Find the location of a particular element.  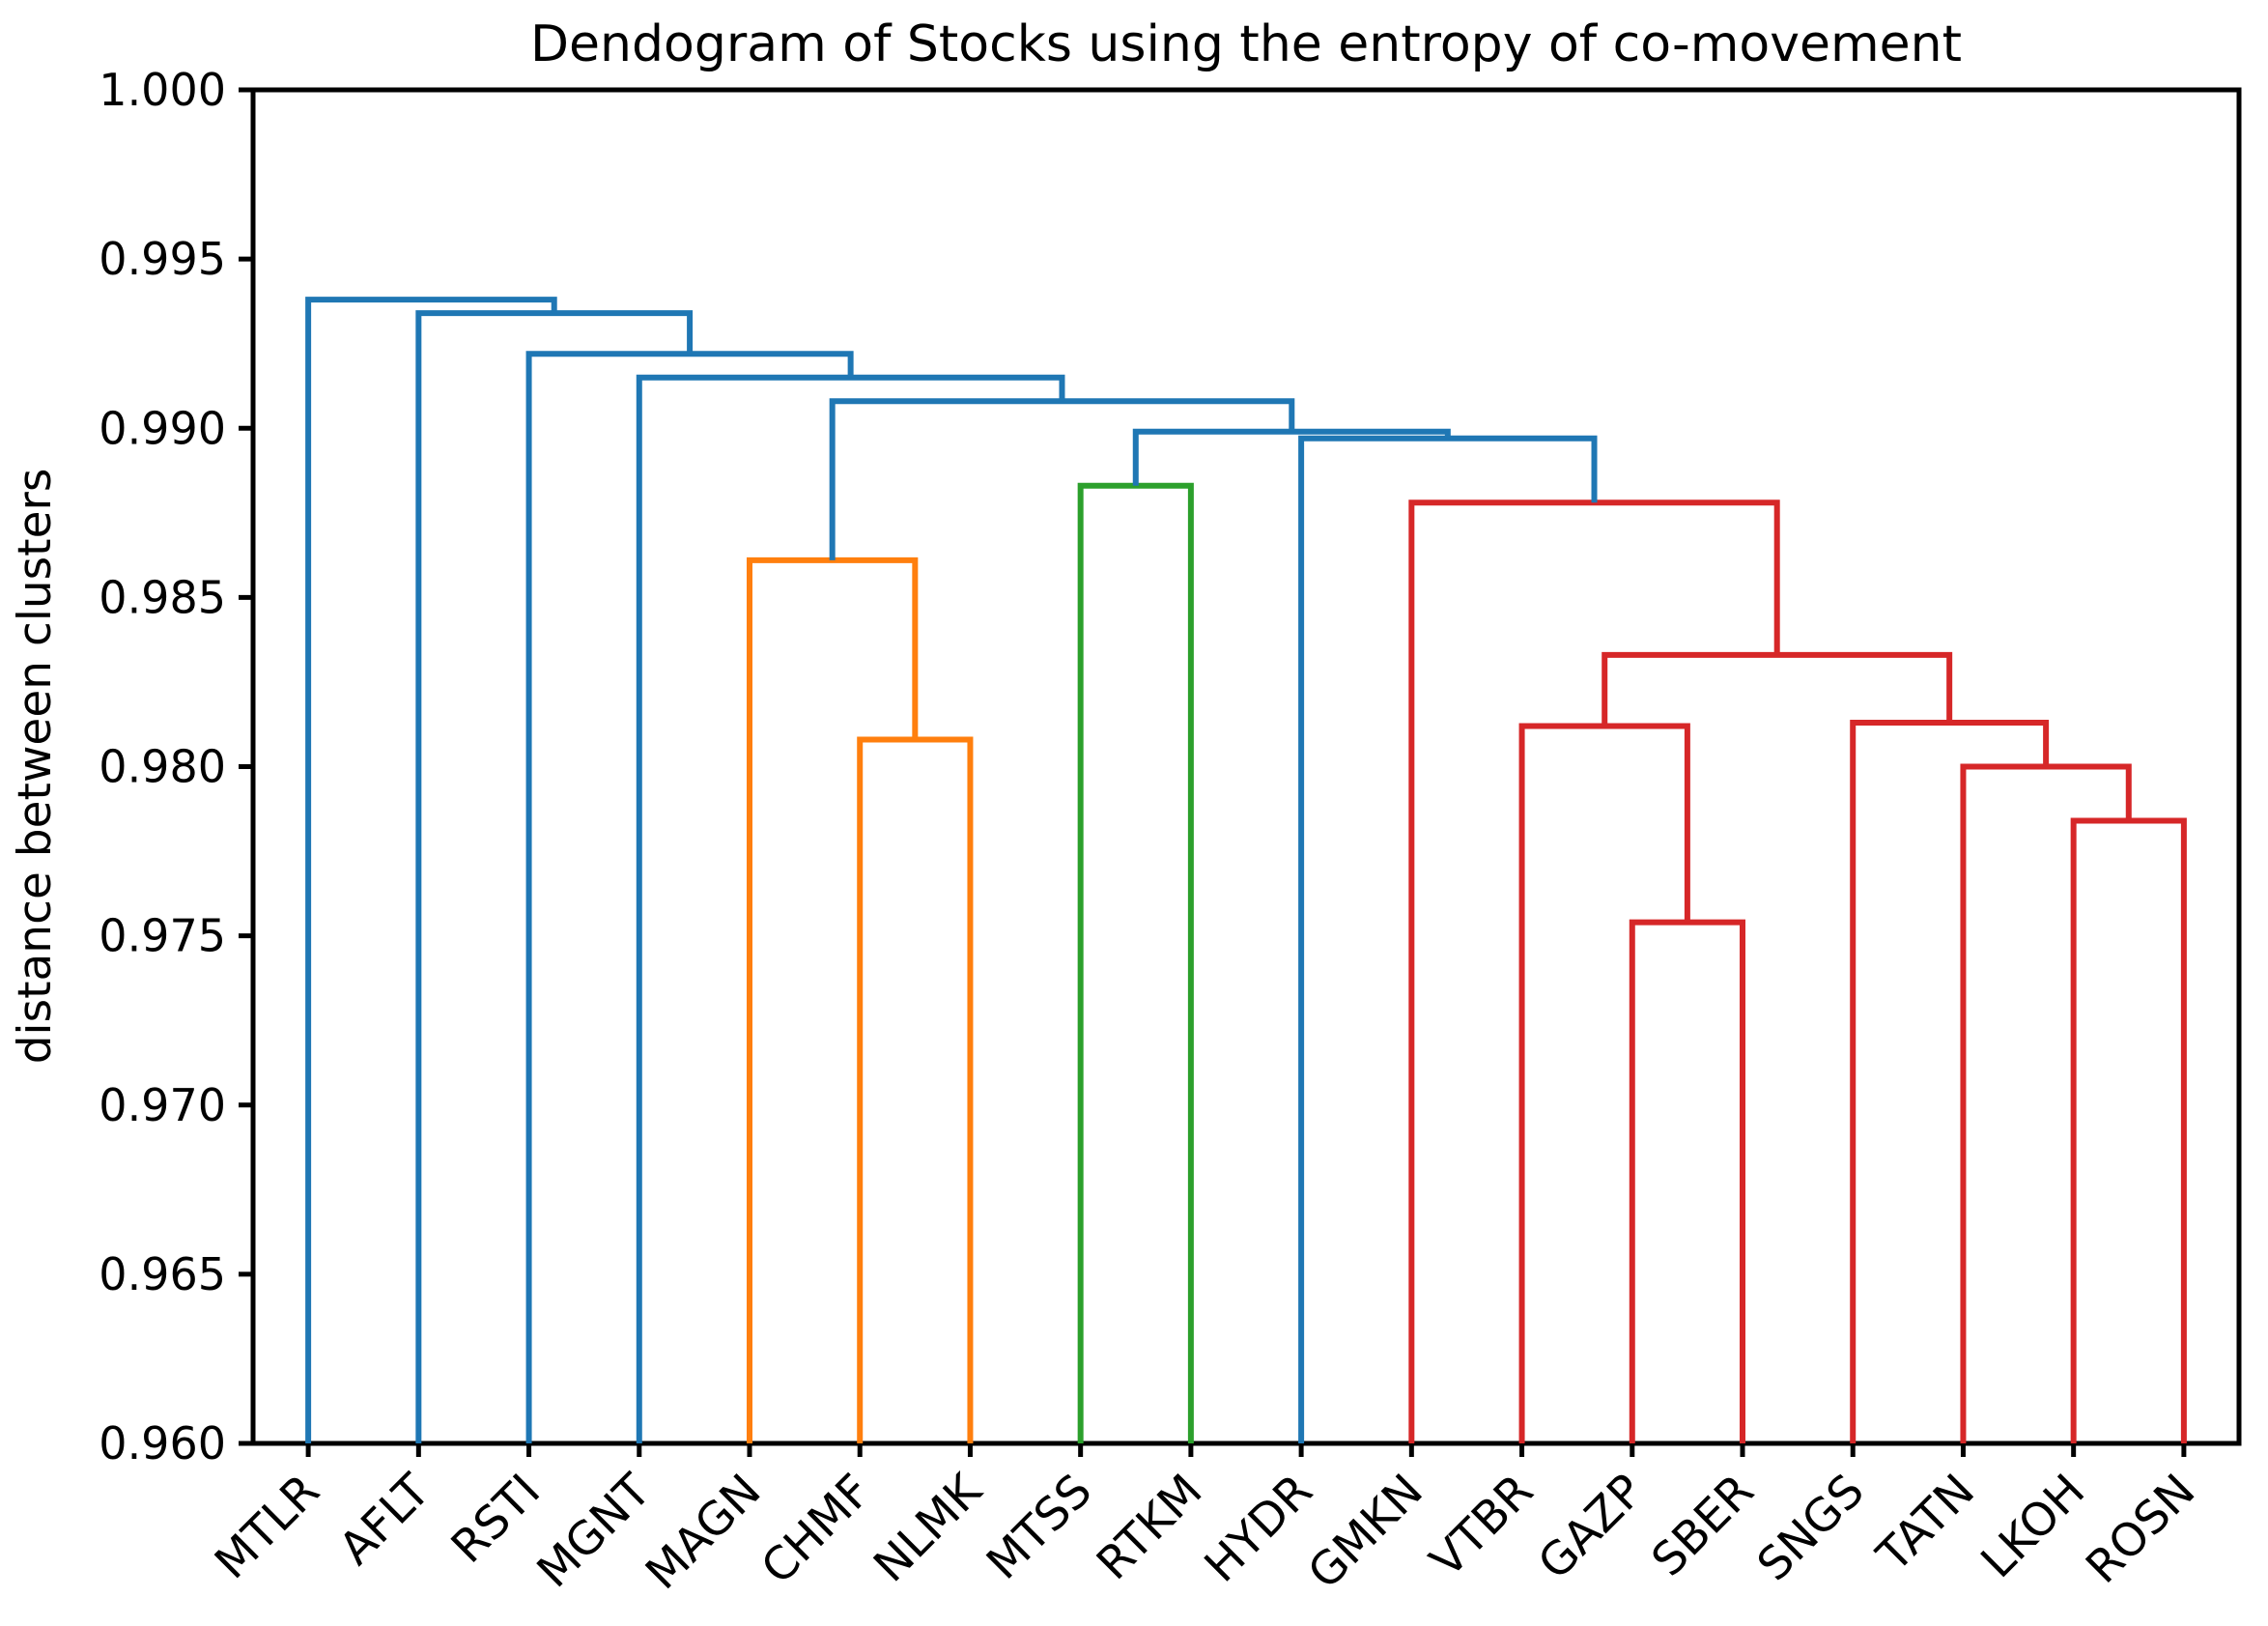

leaf-label: VTBR is located at coordinates (1482, 1527).